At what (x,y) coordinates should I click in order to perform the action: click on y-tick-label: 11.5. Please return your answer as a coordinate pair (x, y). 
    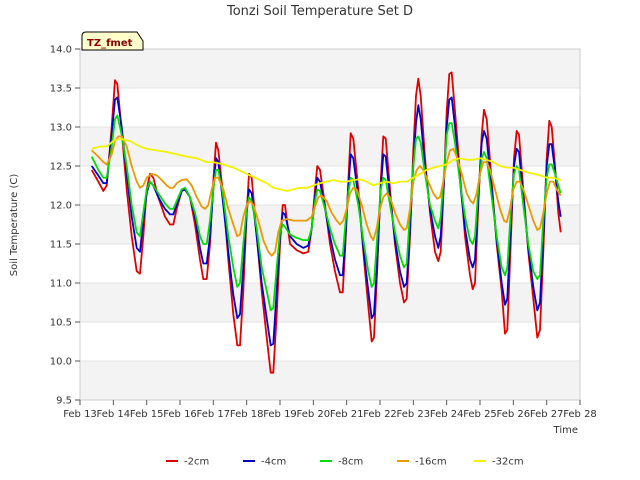
    Looking at the image, I should click on (61, 245).